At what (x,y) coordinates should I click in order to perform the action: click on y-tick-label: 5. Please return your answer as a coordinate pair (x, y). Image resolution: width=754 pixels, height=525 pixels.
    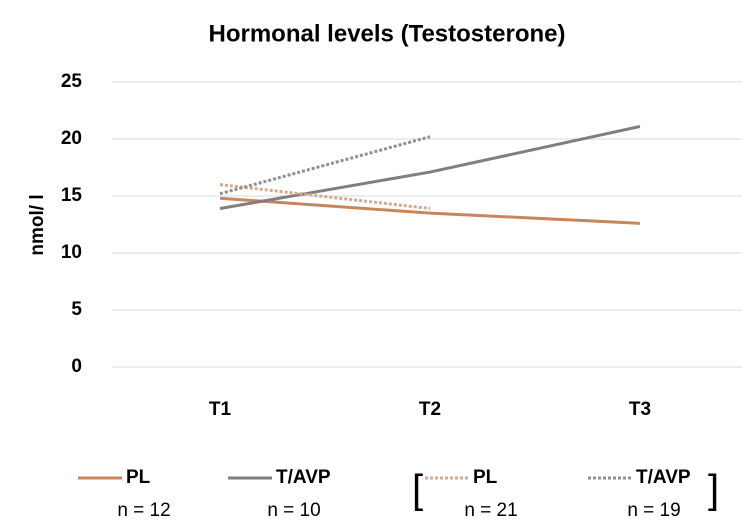
    Looking at the image, I should click on (76, 309).